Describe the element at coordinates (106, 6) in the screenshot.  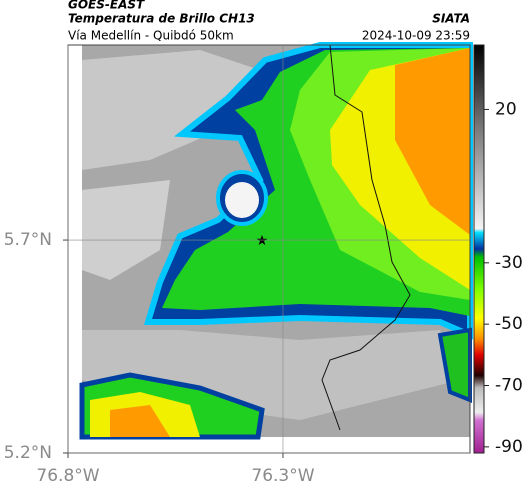
I see `source: GOES-EAST` at that location.